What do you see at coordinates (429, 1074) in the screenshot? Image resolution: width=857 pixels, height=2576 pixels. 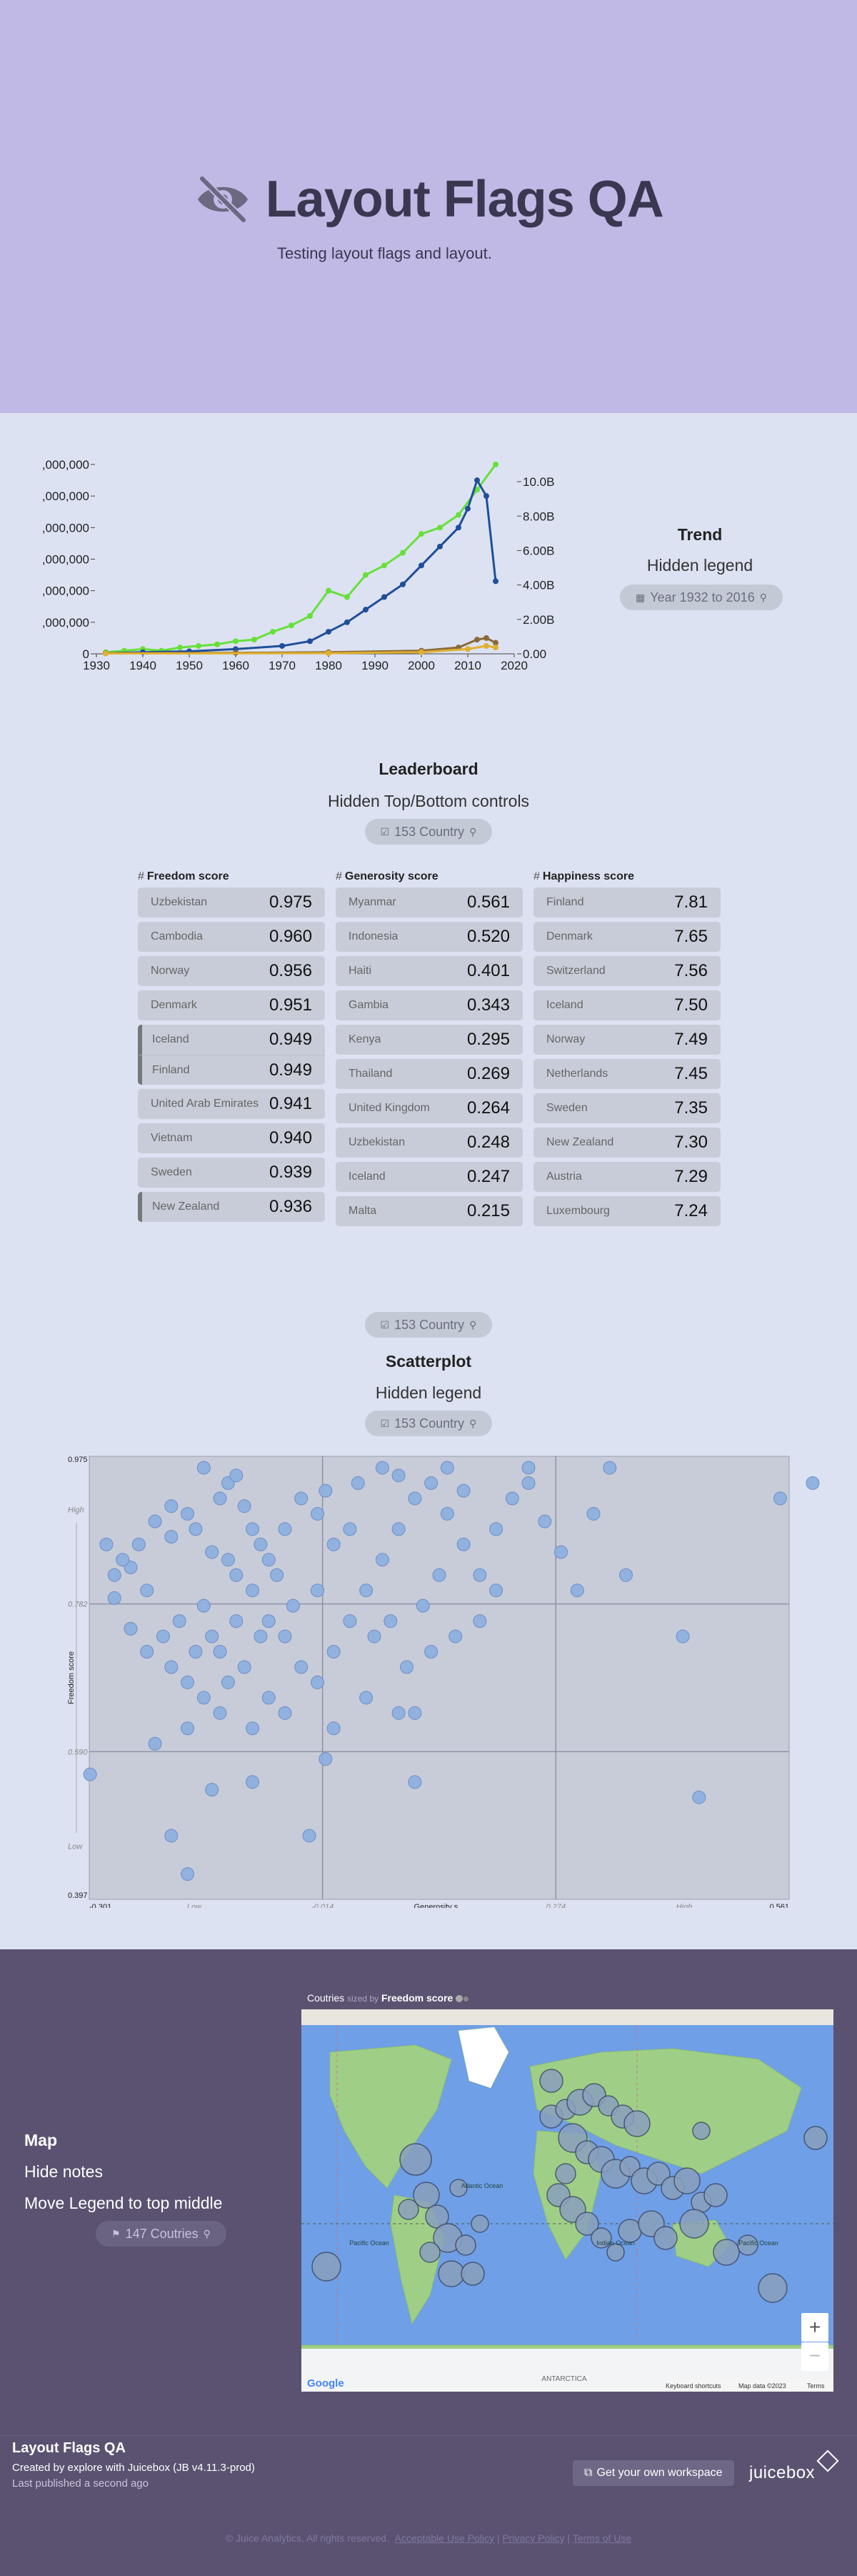 I see `leaderboard-row: Thailand 0.269` at bounding box center [429, 1074].